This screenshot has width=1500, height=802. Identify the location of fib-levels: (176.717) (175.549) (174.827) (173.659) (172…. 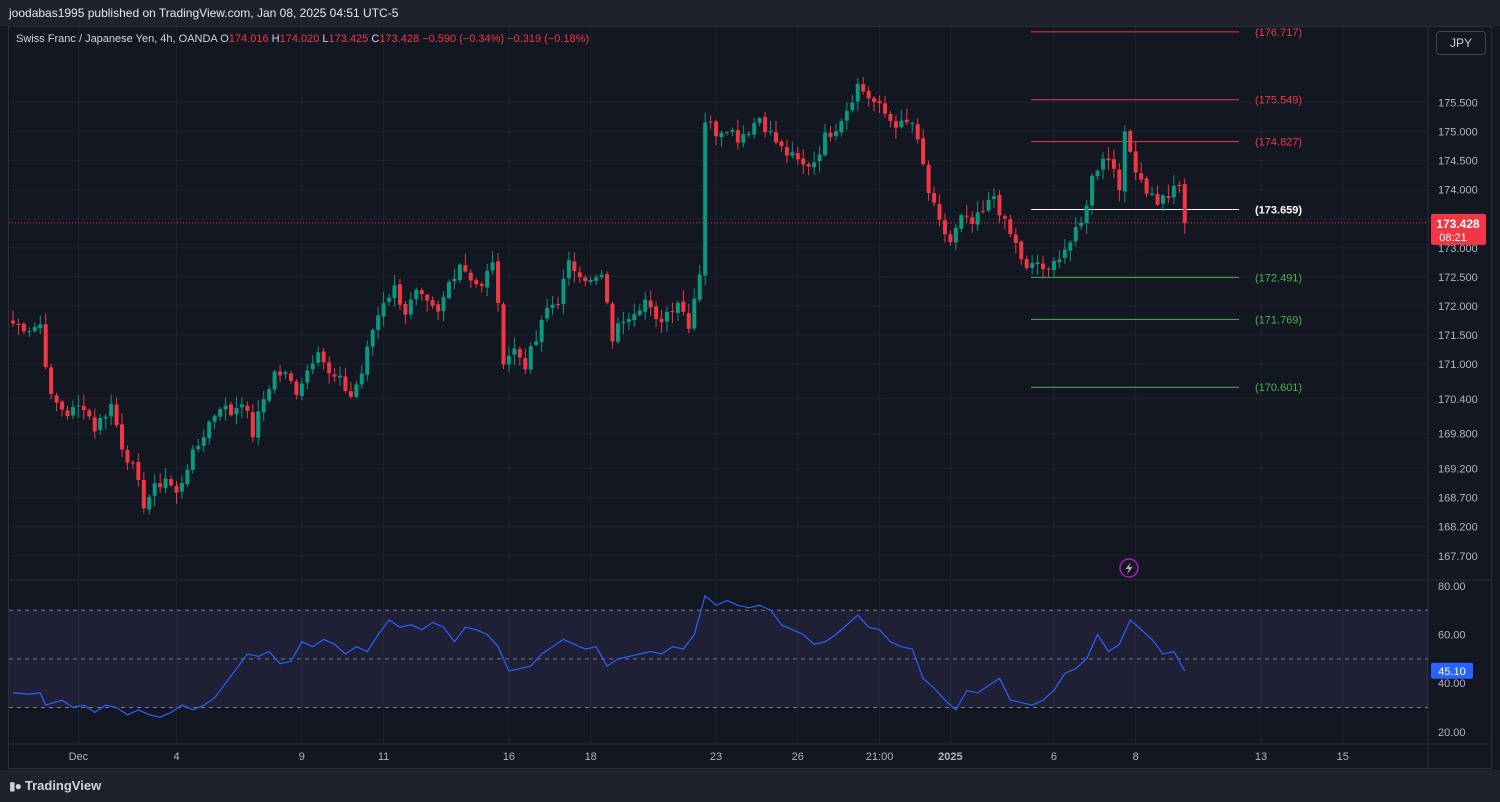
(1166, 210).